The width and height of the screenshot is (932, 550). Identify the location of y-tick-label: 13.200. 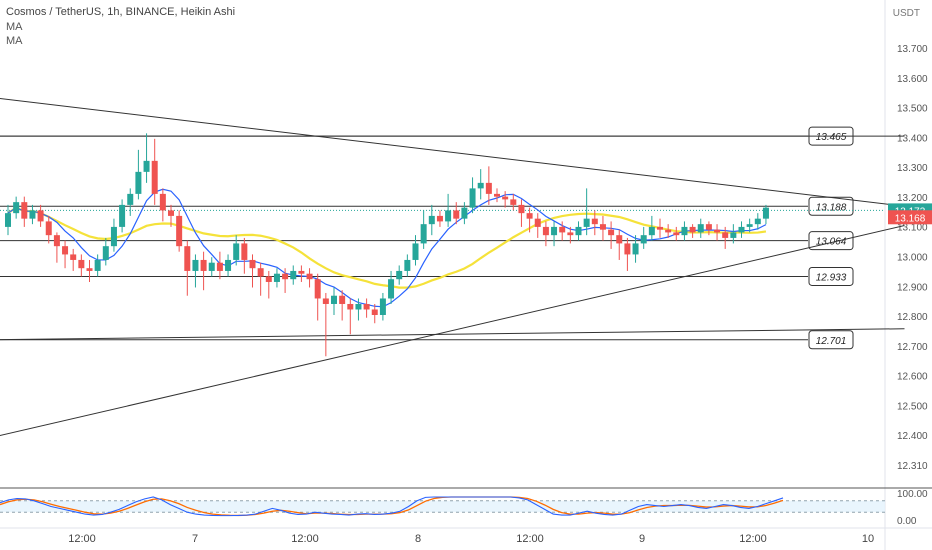
(912, 198).